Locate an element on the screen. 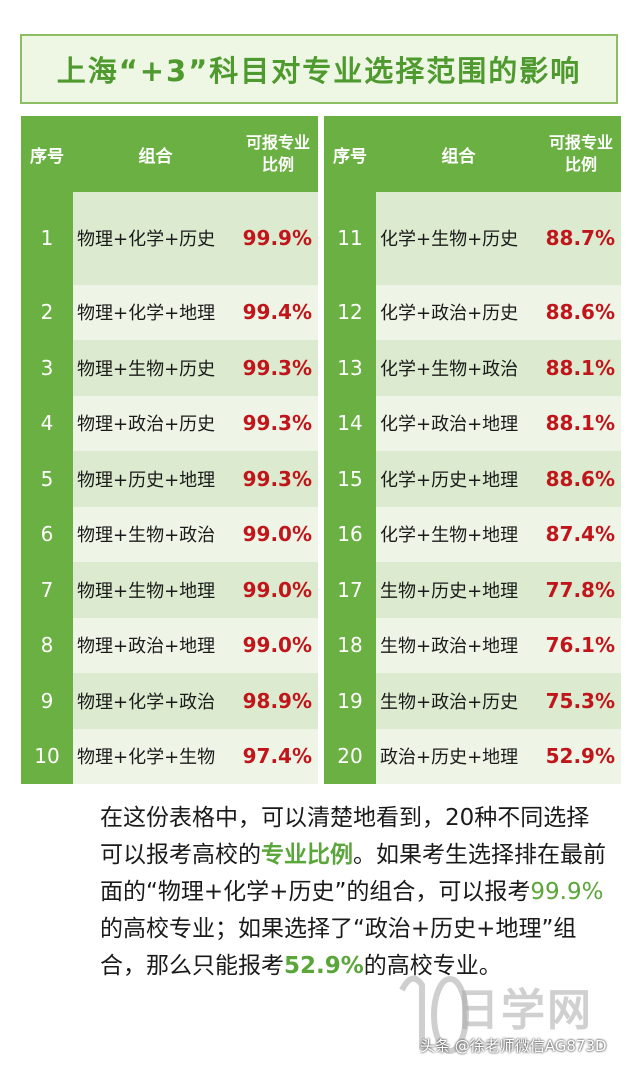  subject-combination: 物理+化学+地理 is located at coordinates (146, 314).